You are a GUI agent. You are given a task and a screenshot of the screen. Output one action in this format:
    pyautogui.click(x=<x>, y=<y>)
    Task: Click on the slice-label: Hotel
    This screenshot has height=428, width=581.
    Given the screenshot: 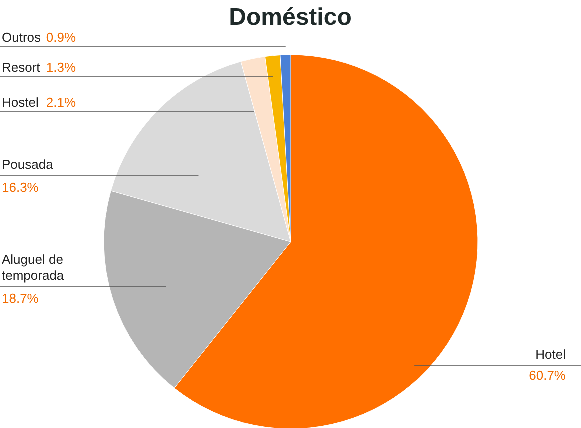 What is the action you would take?
    pyautogui.click(x=551, y=354)
    